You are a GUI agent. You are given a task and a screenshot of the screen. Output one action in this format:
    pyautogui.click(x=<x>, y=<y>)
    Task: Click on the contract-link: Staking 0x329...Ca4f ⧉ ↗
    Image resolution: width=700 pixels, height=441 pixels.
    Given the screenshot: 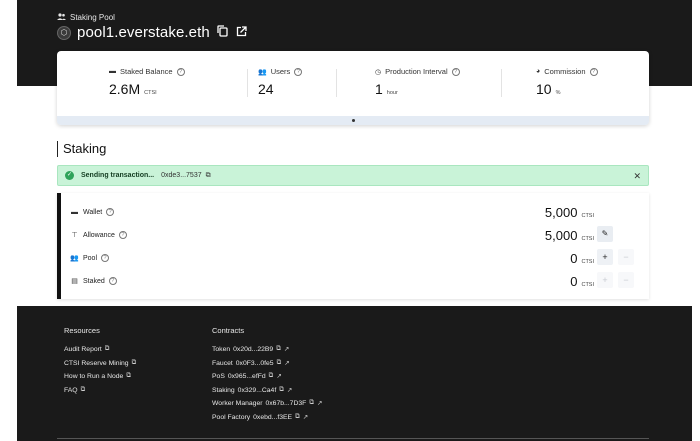 What is the action you would take?
    pyautogui.click(x=252, y=390)
    